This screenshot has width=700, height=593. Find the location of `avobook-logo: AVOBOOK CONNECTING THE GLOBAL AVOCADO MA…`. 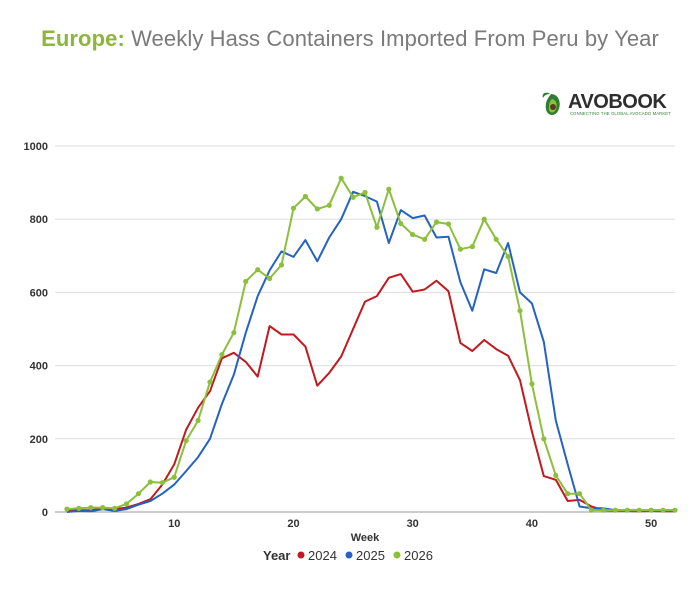

avobook-logo: AVOBOOK CONNECTING THE GLOBAL AVOCADO MA… is located at coordinates (609, 105).